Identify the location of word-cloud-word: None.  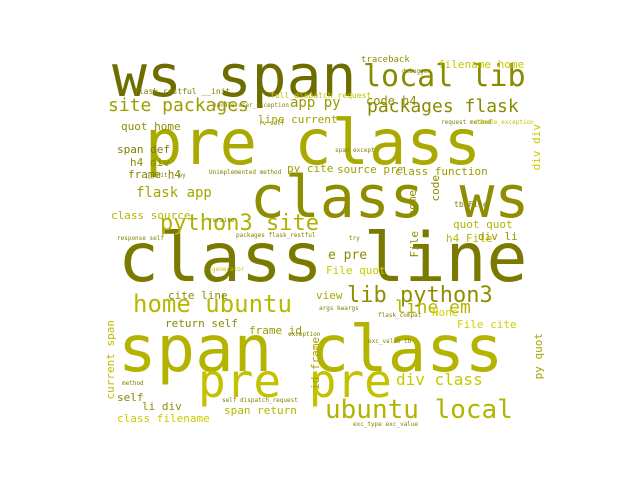
(445, 312).